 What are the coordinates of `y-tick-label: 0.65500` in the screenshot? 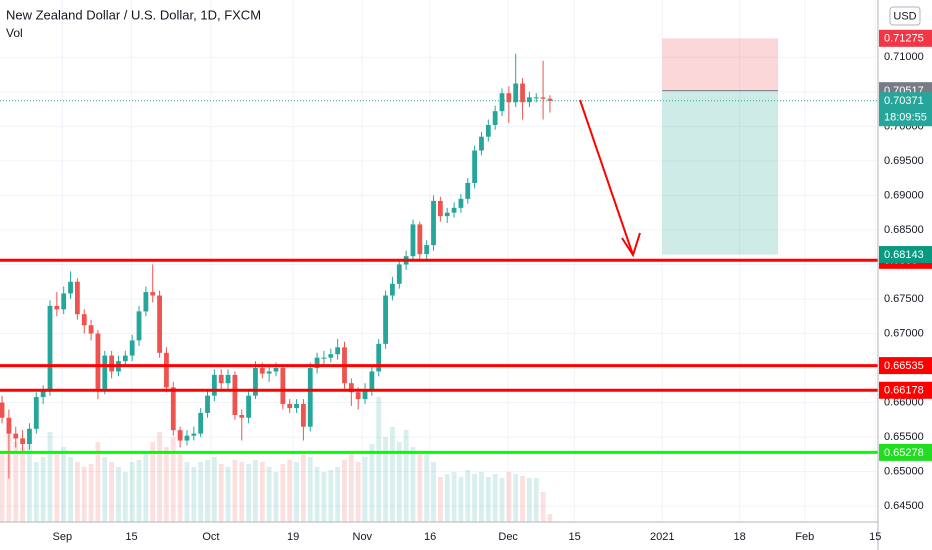 It's located at (904, 437).